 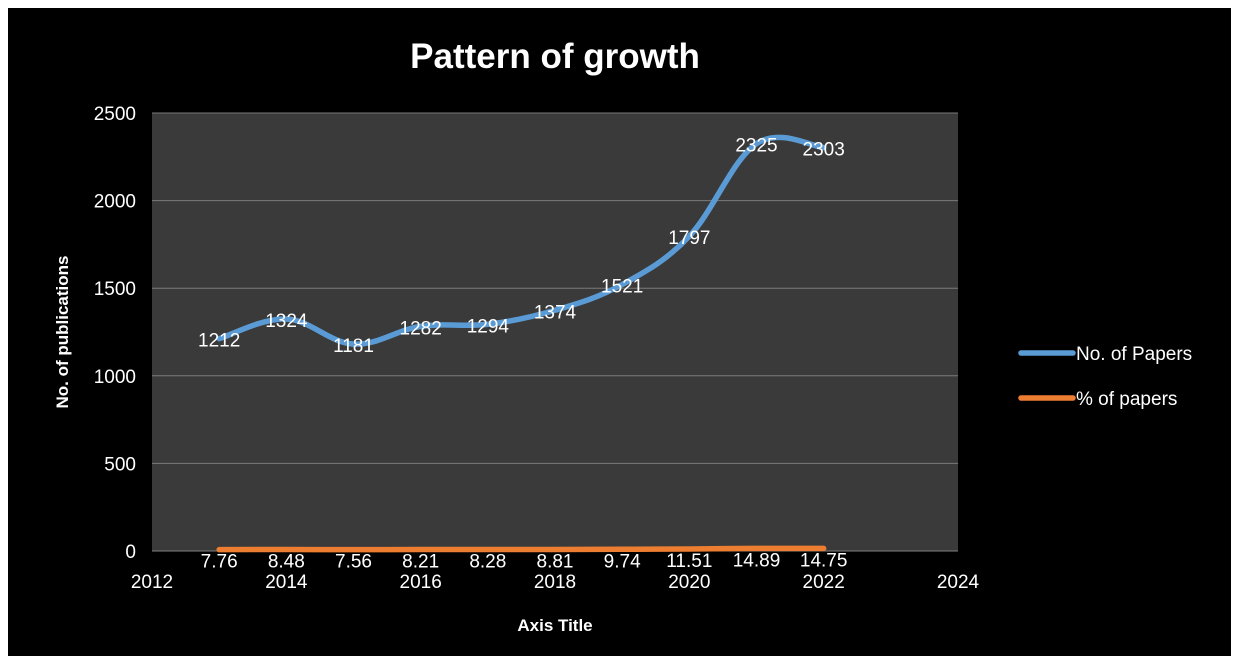 What do you see at coordinates (152, 582) in the screenshot?
I see `x-tick-label: 2012` at bounding box center [152, 582].